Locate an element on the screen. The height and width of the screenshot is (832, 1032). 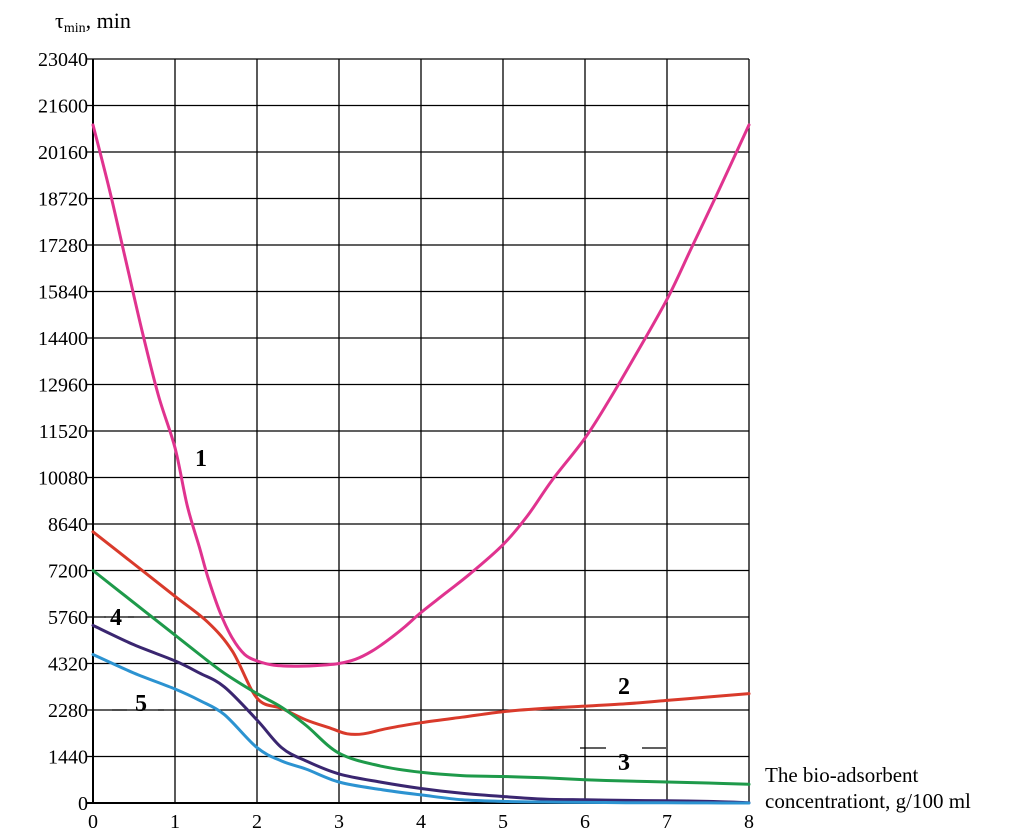
curve-label-1: 1 is located at coordinates (201, 459).